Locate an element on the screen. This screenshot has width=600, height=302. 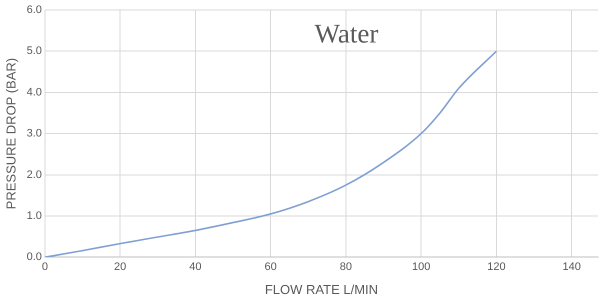
y-tick-label: 2.0 is located at coordinates (34, 174).